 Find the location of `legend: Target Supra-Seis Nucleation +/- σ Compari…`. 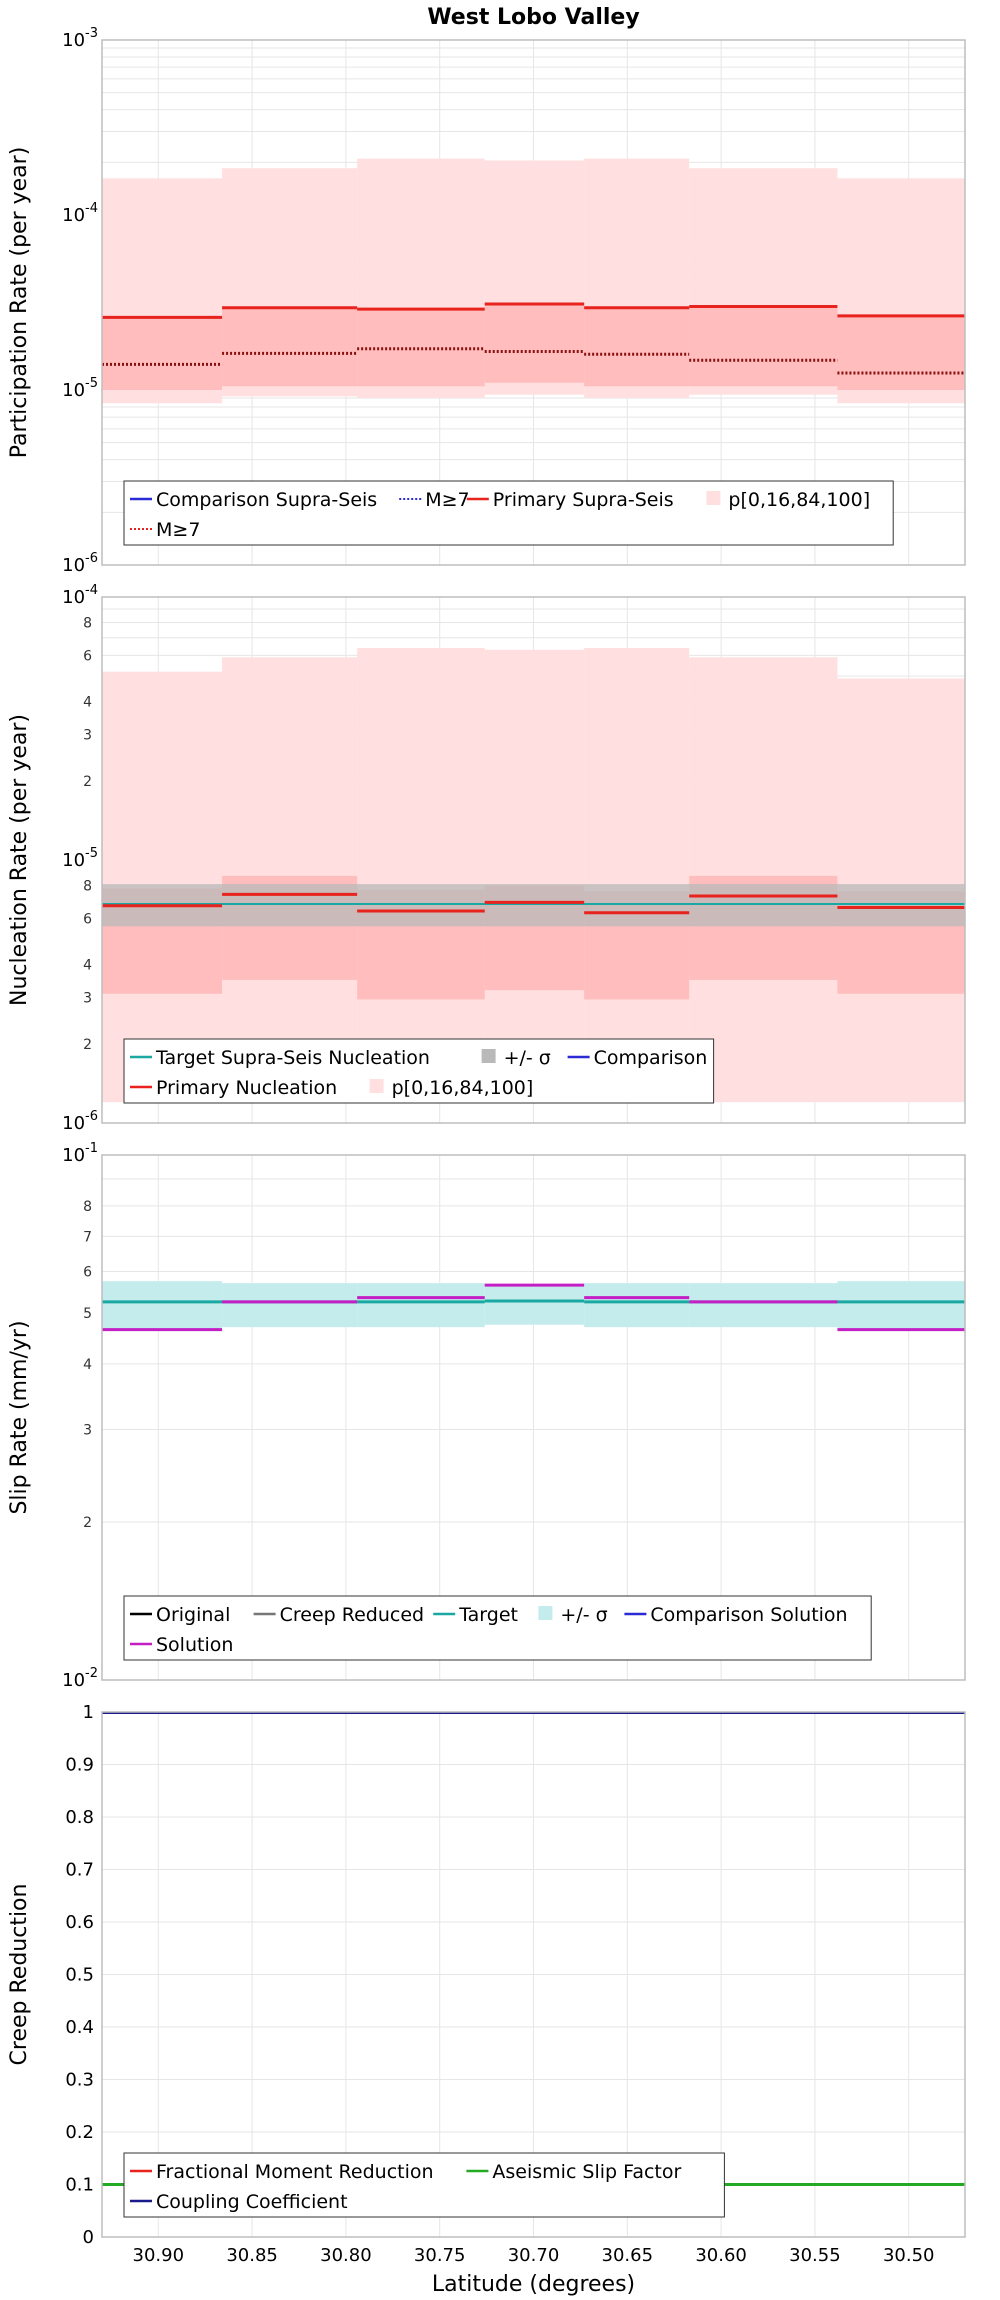

legend: Target Supra-Seis Nucleation +/- σ Compari… is located at coordinates (419, 1071).